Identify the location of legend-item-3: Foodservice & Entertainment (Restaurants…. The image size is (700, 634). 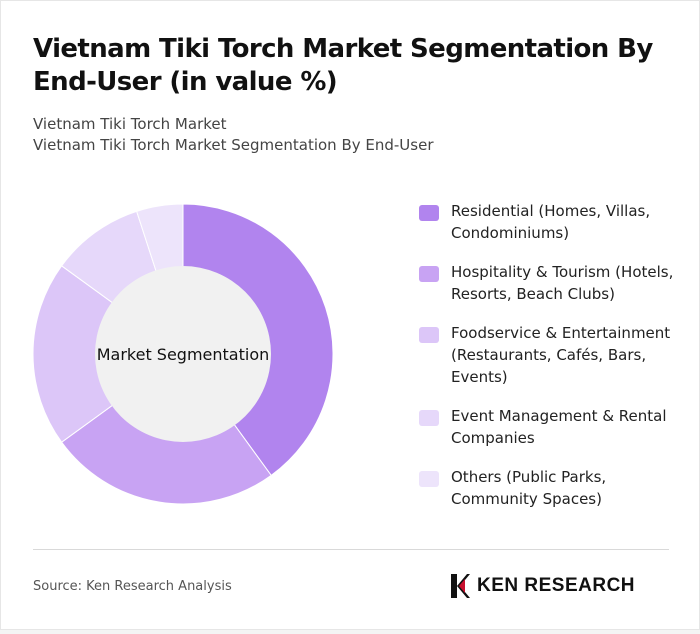
(549, 355).